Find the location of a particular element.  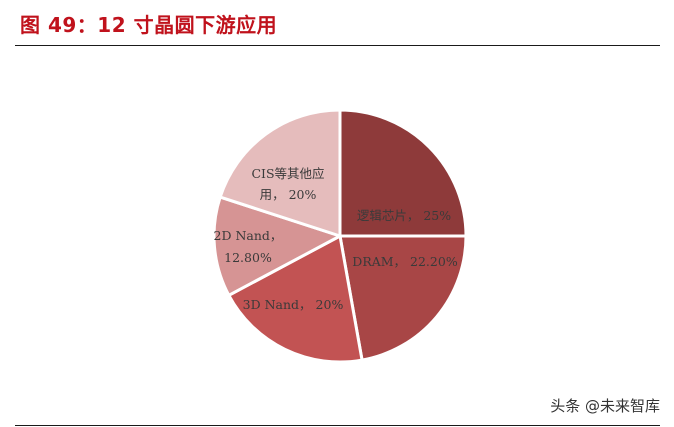

slice-label-cis-line2: 用， 20% is located at coordinates (288, 194).